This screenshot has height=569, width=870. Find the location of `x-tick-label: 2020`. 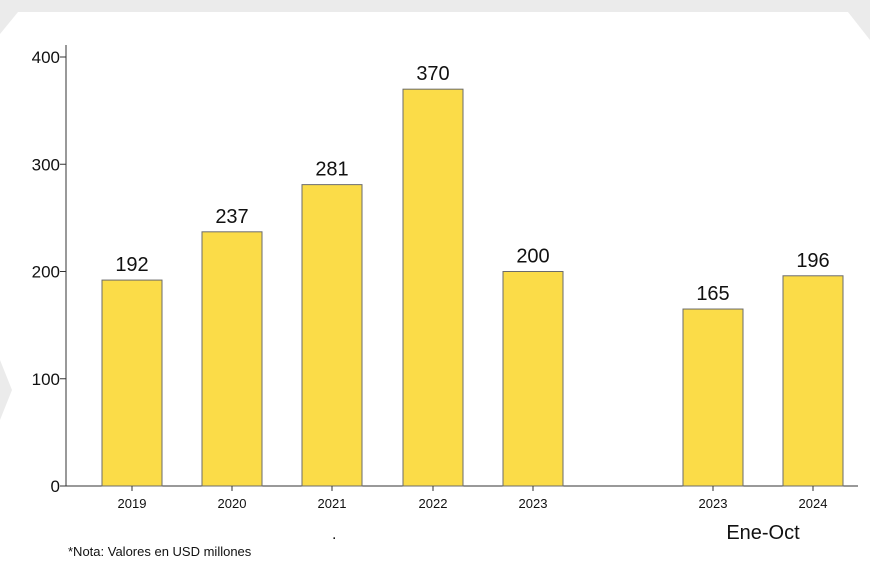

x-tick-label: 2020 is located at coordinates (232, 503).